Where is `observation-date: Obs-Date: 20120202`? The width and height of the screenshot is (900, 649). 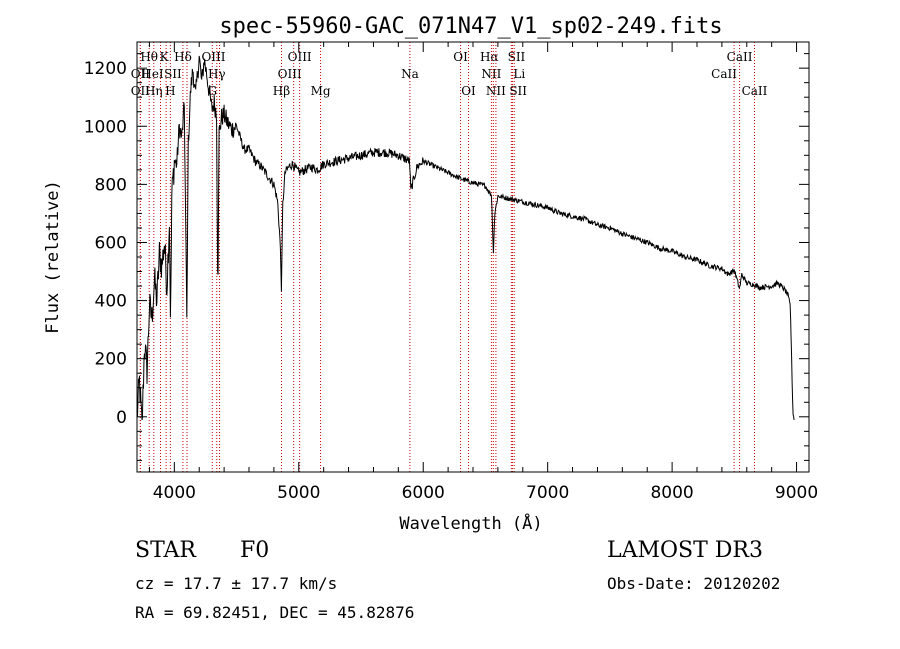
observation-date: Obs-Date: 20120202 is located at coordinates (694, 583).